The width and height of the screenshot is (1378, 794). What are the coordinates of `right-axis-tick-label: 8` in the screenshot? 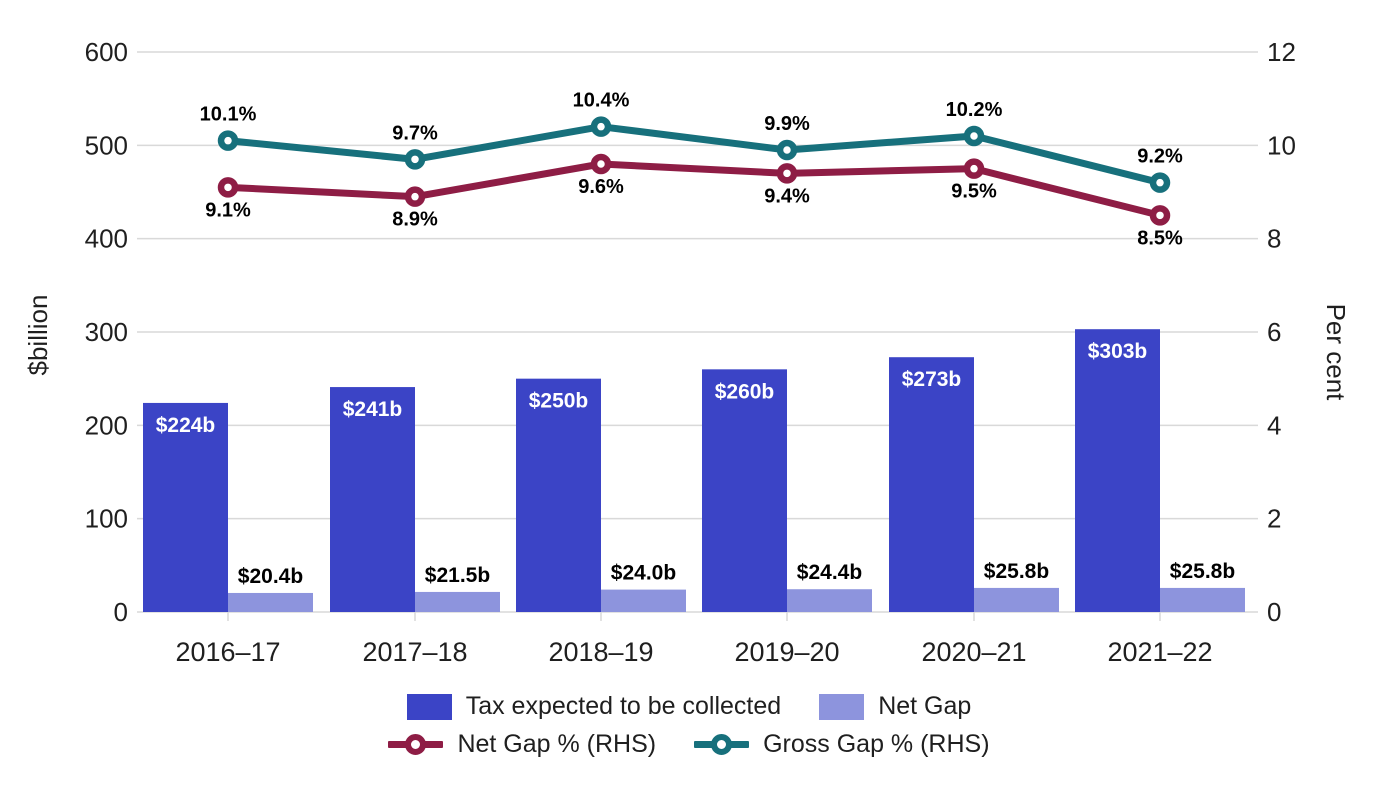 It's located at (1274, 239).